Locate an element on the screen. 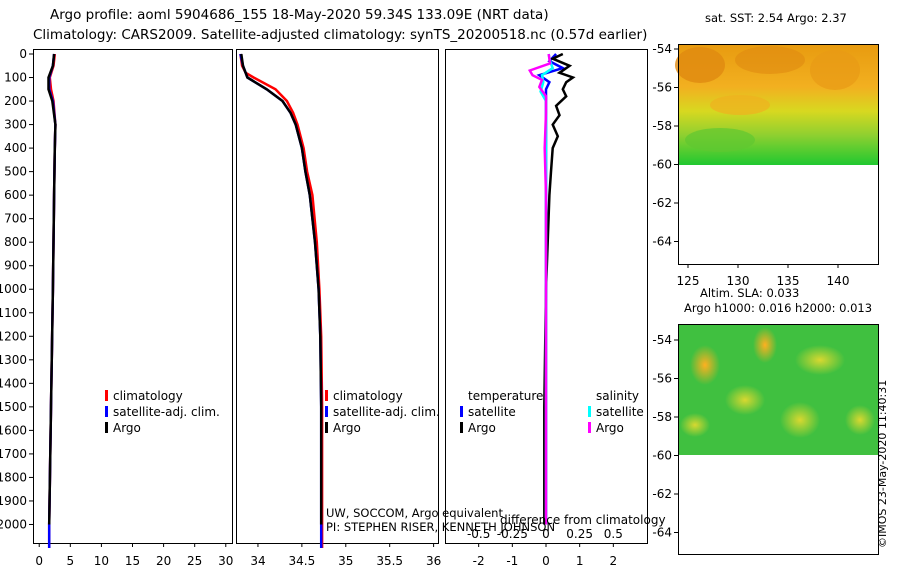 The image size is (900, 580). sst-lon-label: 135 is located at coordinates (788, 281).